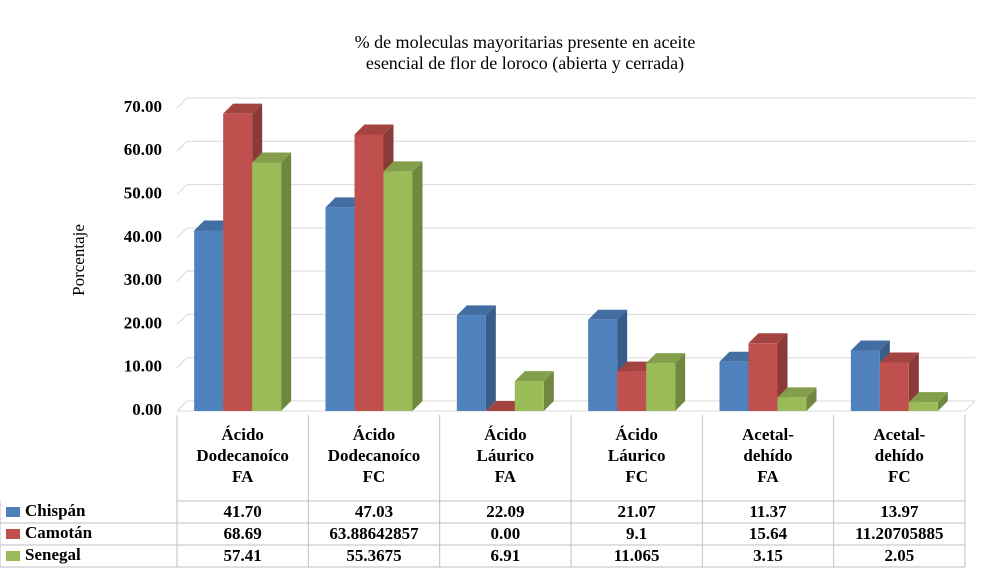 The image size is (984, 581). What do you see at coordinates (143, 106) in the screenshot?
I see `y-tick-label: 70.00` at bounding box center [143, 106].